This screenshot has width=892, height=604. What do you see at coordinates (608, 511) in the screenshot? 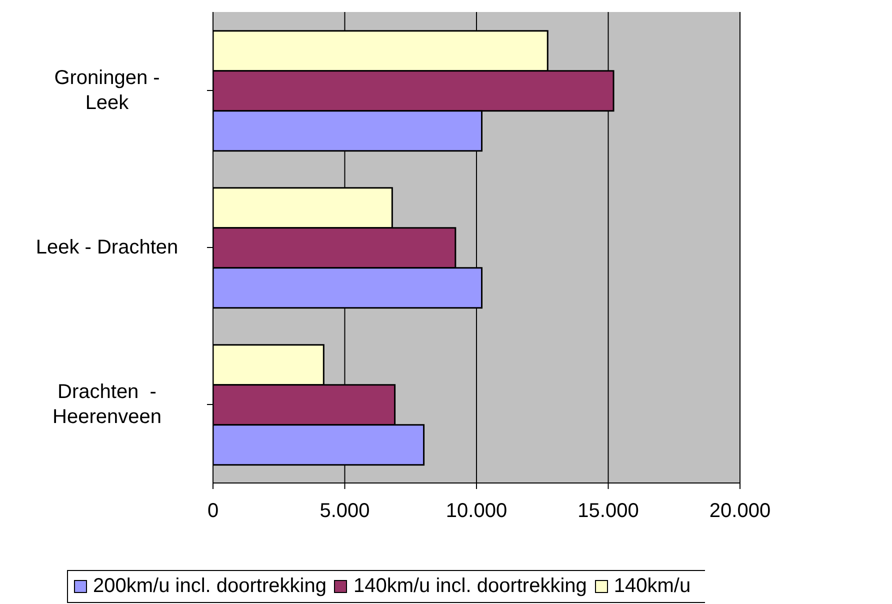
I see `x-tick-label: 15.000` at bounding box center [608, 511].